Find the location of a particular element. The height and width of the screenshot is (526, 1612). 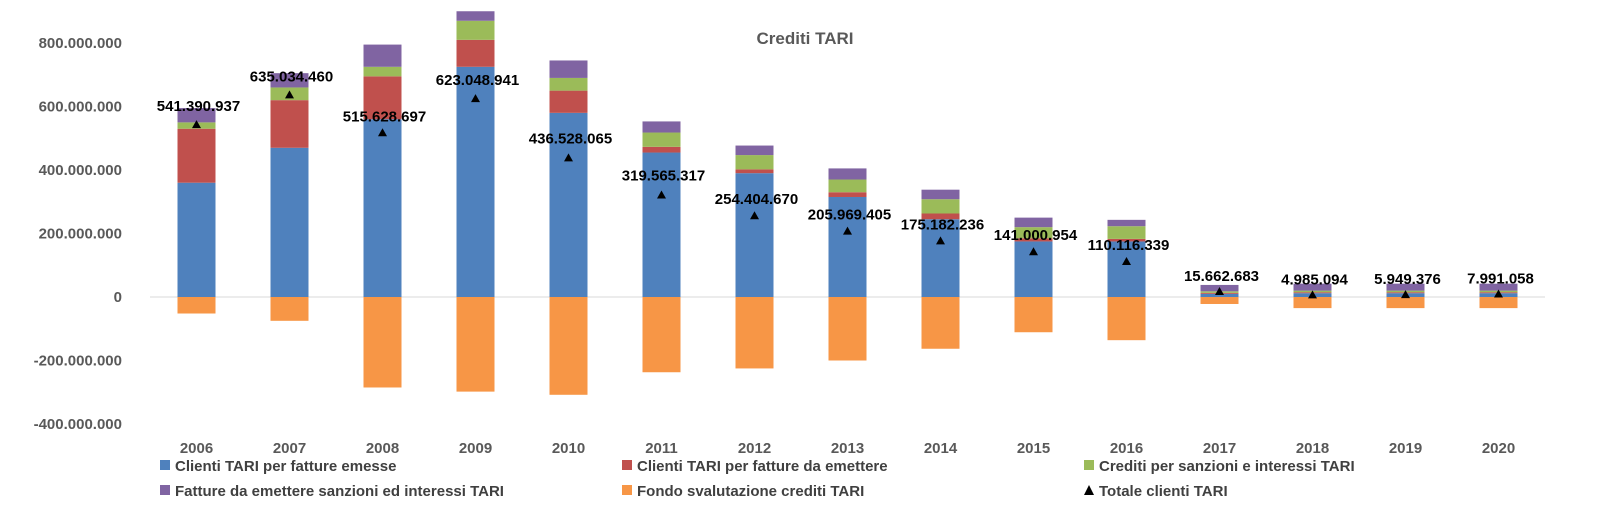

x-tick-label: 2014 is located at coordinates (941, 448).